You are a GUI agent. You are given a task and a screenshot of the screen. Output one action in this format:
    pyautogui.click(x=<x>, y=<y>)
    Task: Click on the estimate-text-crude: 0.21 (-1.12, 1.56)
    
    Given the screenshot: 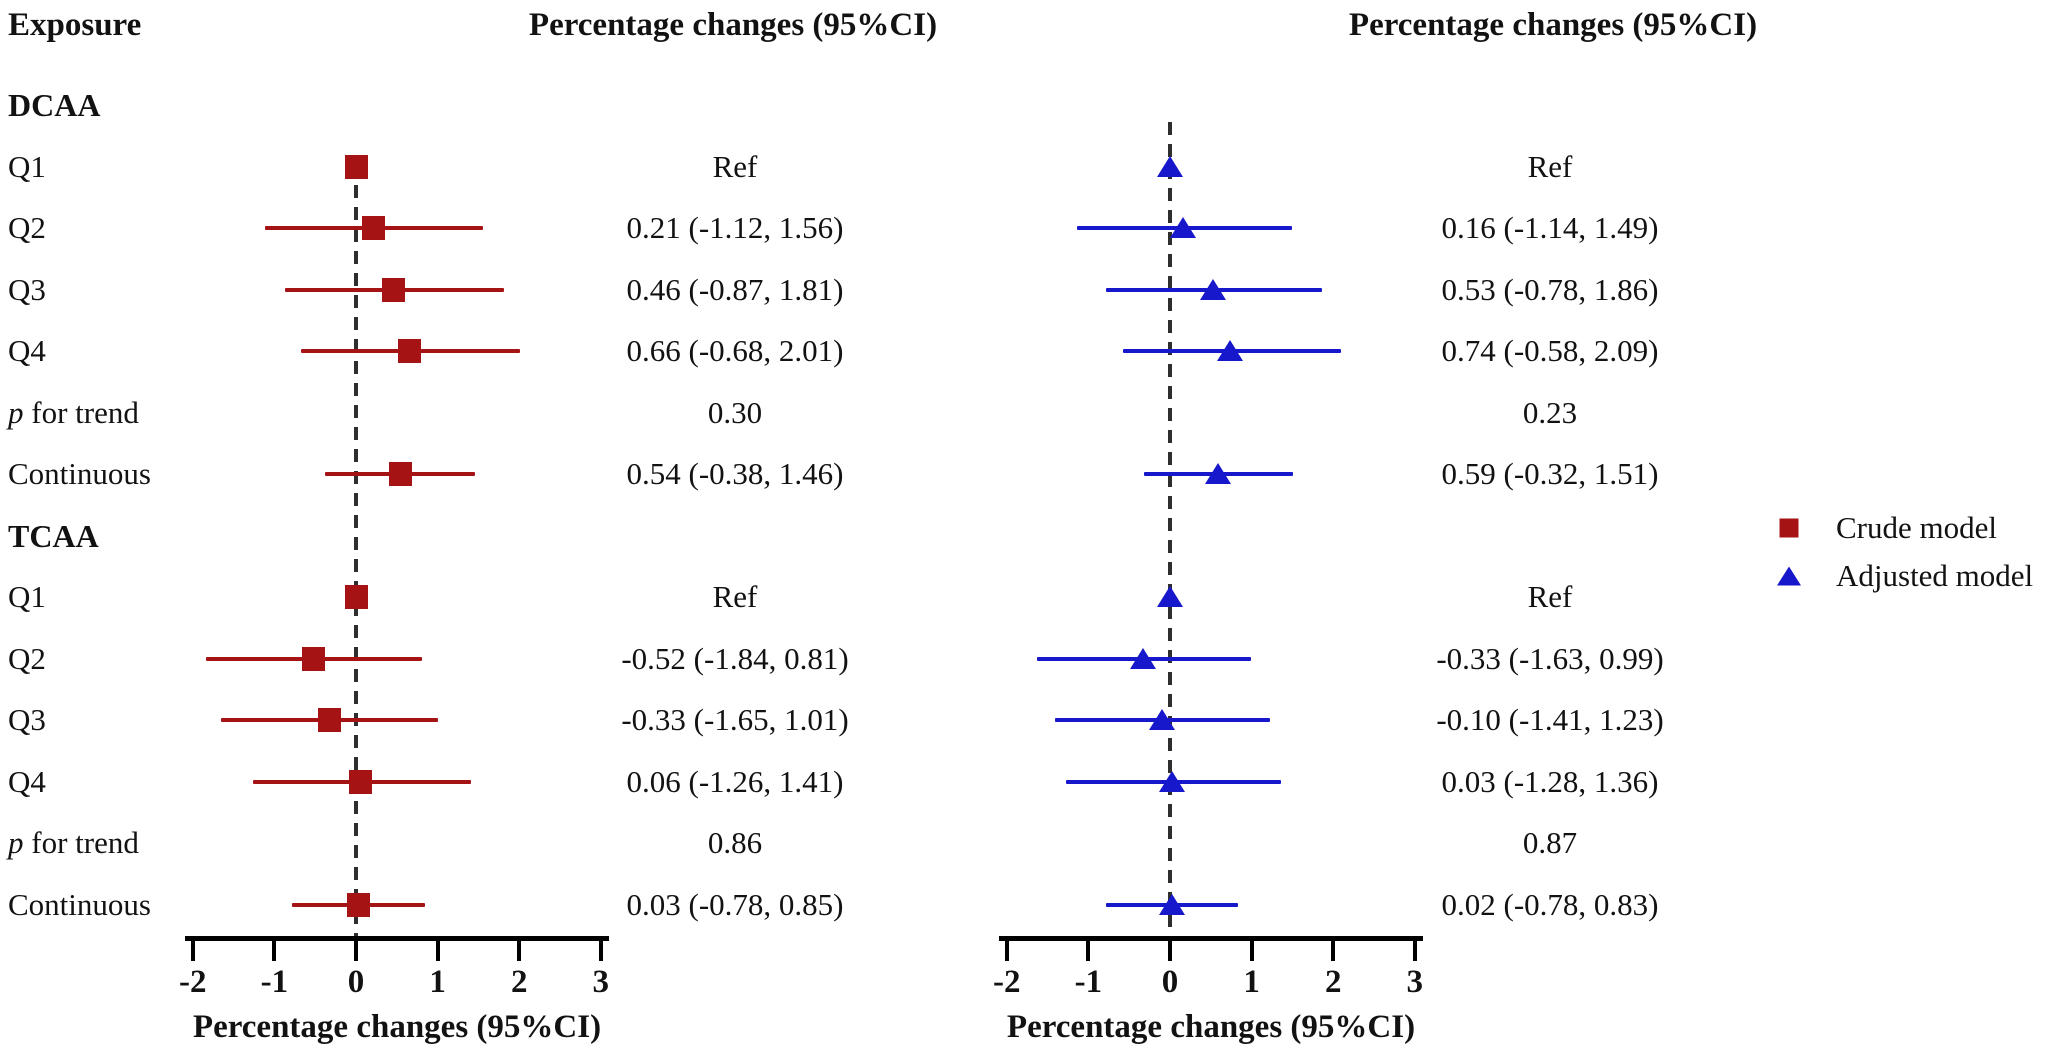 What is the action you would take?
    pyautogui.click(x=735, y=227)
    